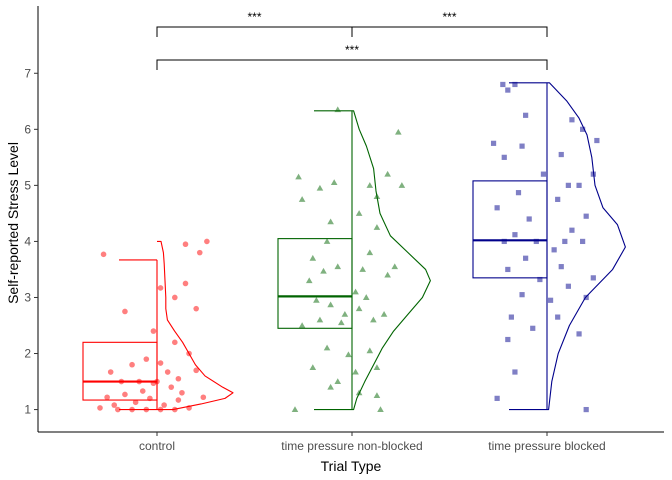 This screenshot has width=672, height=480. I want to click on y-tick-label: 5, so click(27, 185).